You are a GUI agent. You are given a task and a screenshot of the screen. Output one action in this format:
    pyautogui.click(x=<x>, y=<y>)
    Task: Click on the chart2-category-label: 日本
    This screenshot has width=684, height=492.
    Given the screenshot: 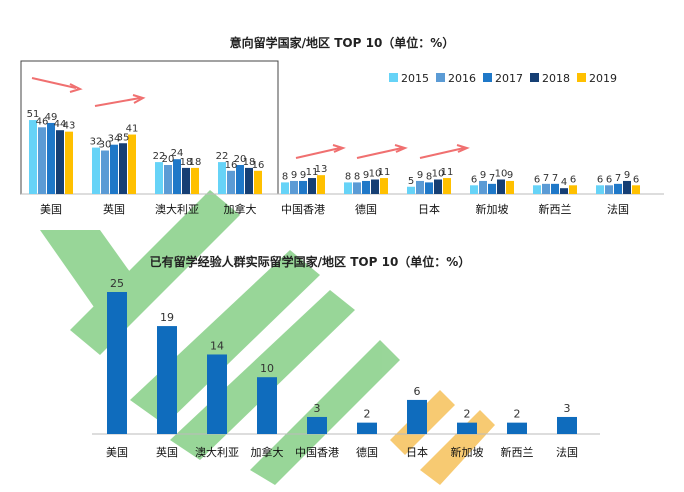 What is the action you would take?
    pyautogui.click(x=417, y=452)
    